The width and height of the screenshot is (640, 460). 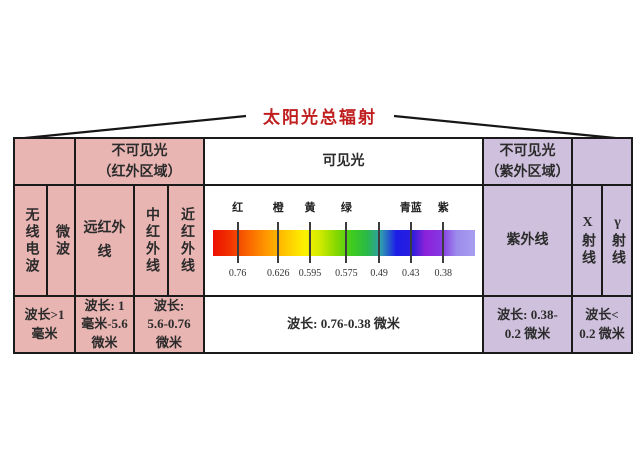 What do you see at coordinates (527, 161) in the screenshot?
I see `header-ultraviolet: 不可见光 （紫外区域）` at bounding box center [527, 161].